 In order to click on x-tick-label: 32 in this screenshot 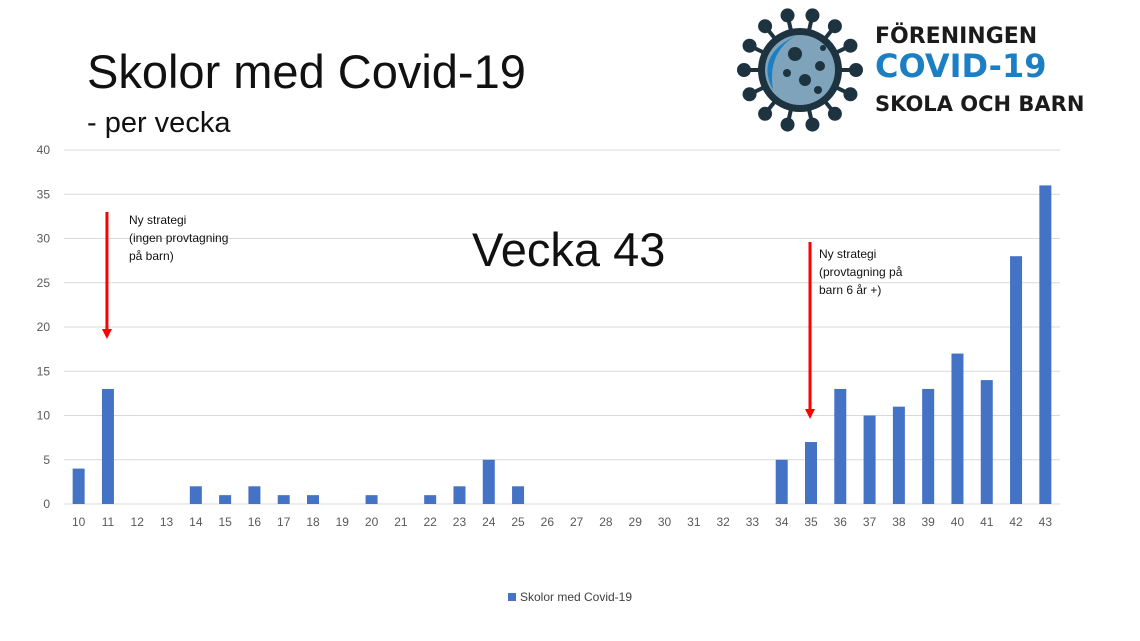, I will do `click(723, 522)`.